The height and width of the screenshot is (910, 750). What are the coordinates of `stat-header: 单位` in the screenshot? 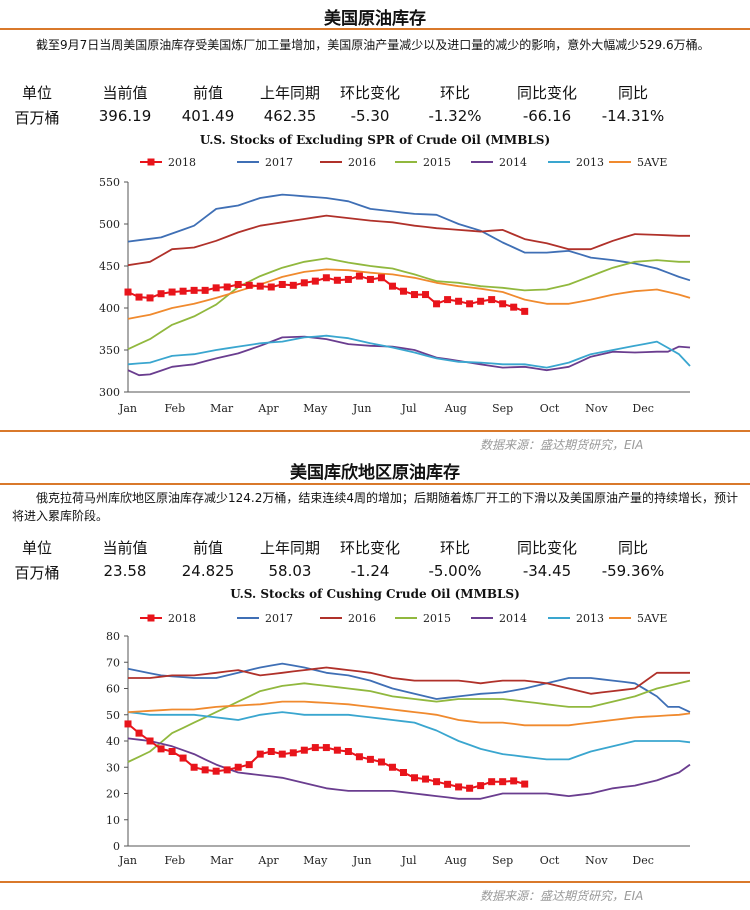 It's located at (36, 548).